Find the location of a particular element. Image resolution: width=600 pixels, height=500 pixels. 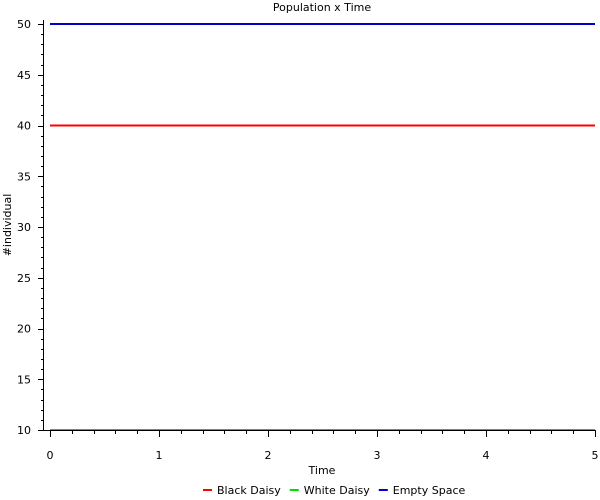

y-tick-label: 50 is located at coordinates (24, 24).